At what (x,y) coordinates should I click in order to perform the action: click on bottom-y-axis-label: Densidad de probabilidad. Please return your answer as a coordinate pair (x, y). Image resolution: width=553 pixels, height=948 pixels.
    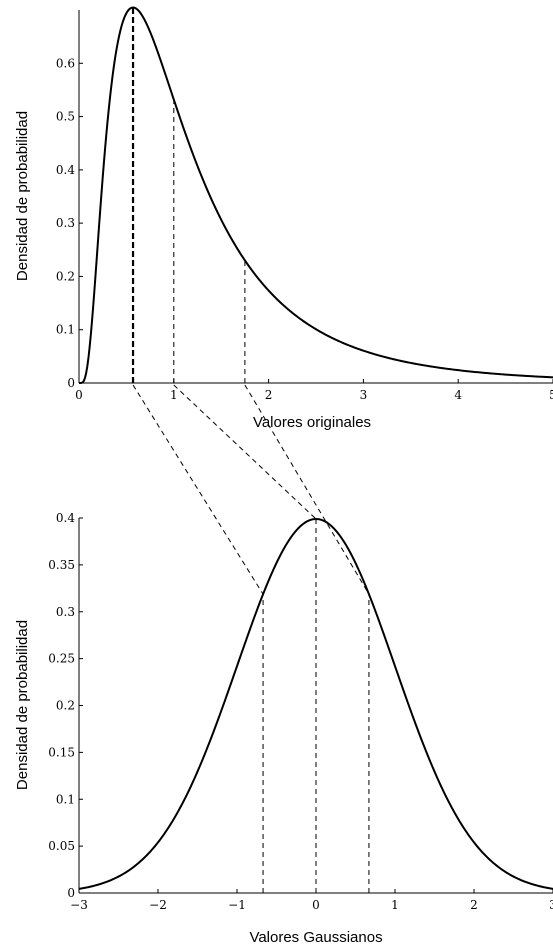
    Looking at the image, I should click on (22, 705).